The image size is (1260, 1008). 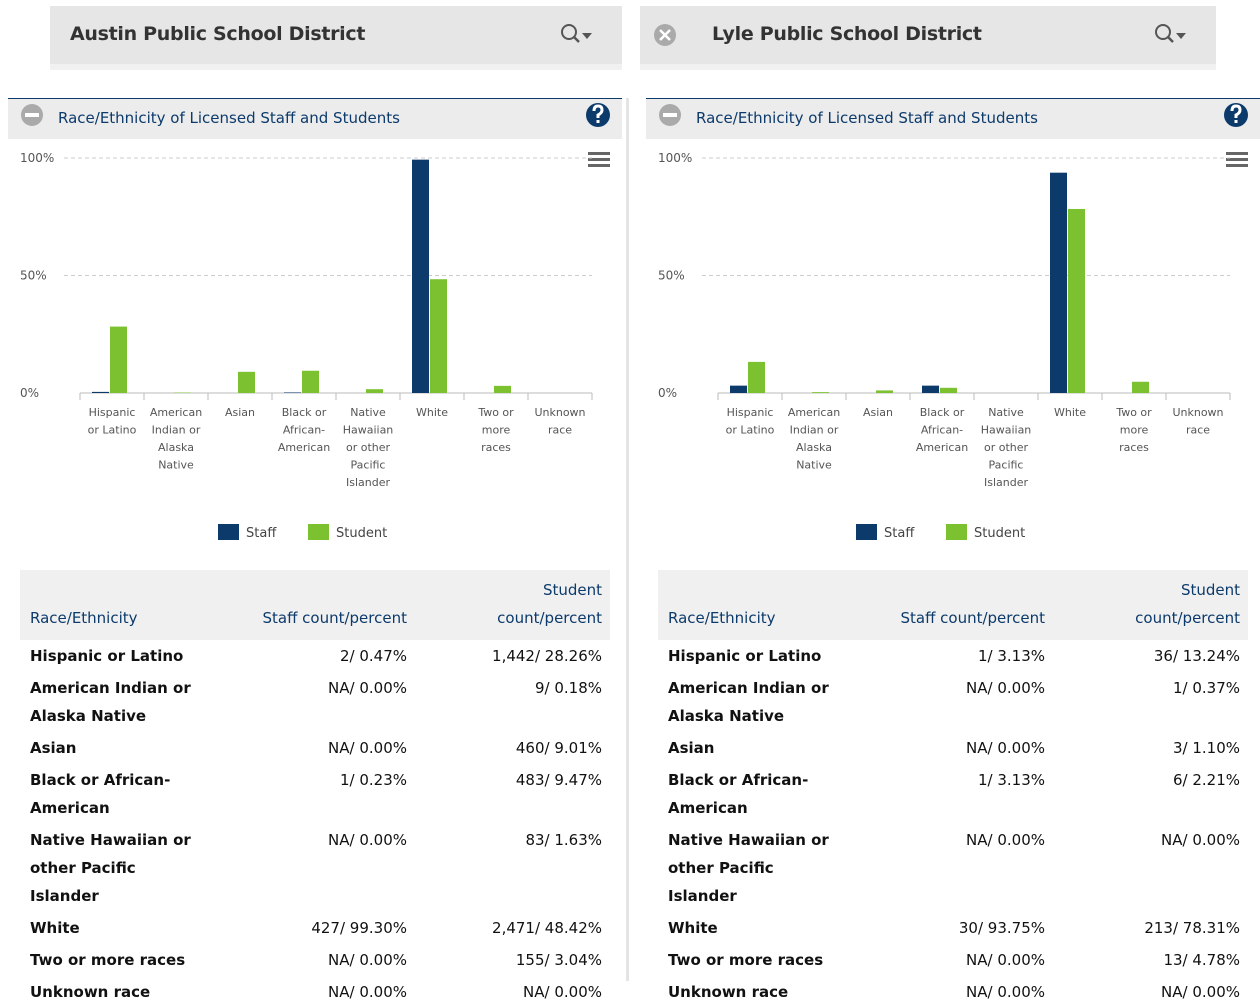 I want to click on dropdown-caret, so click(x=587, y=36).